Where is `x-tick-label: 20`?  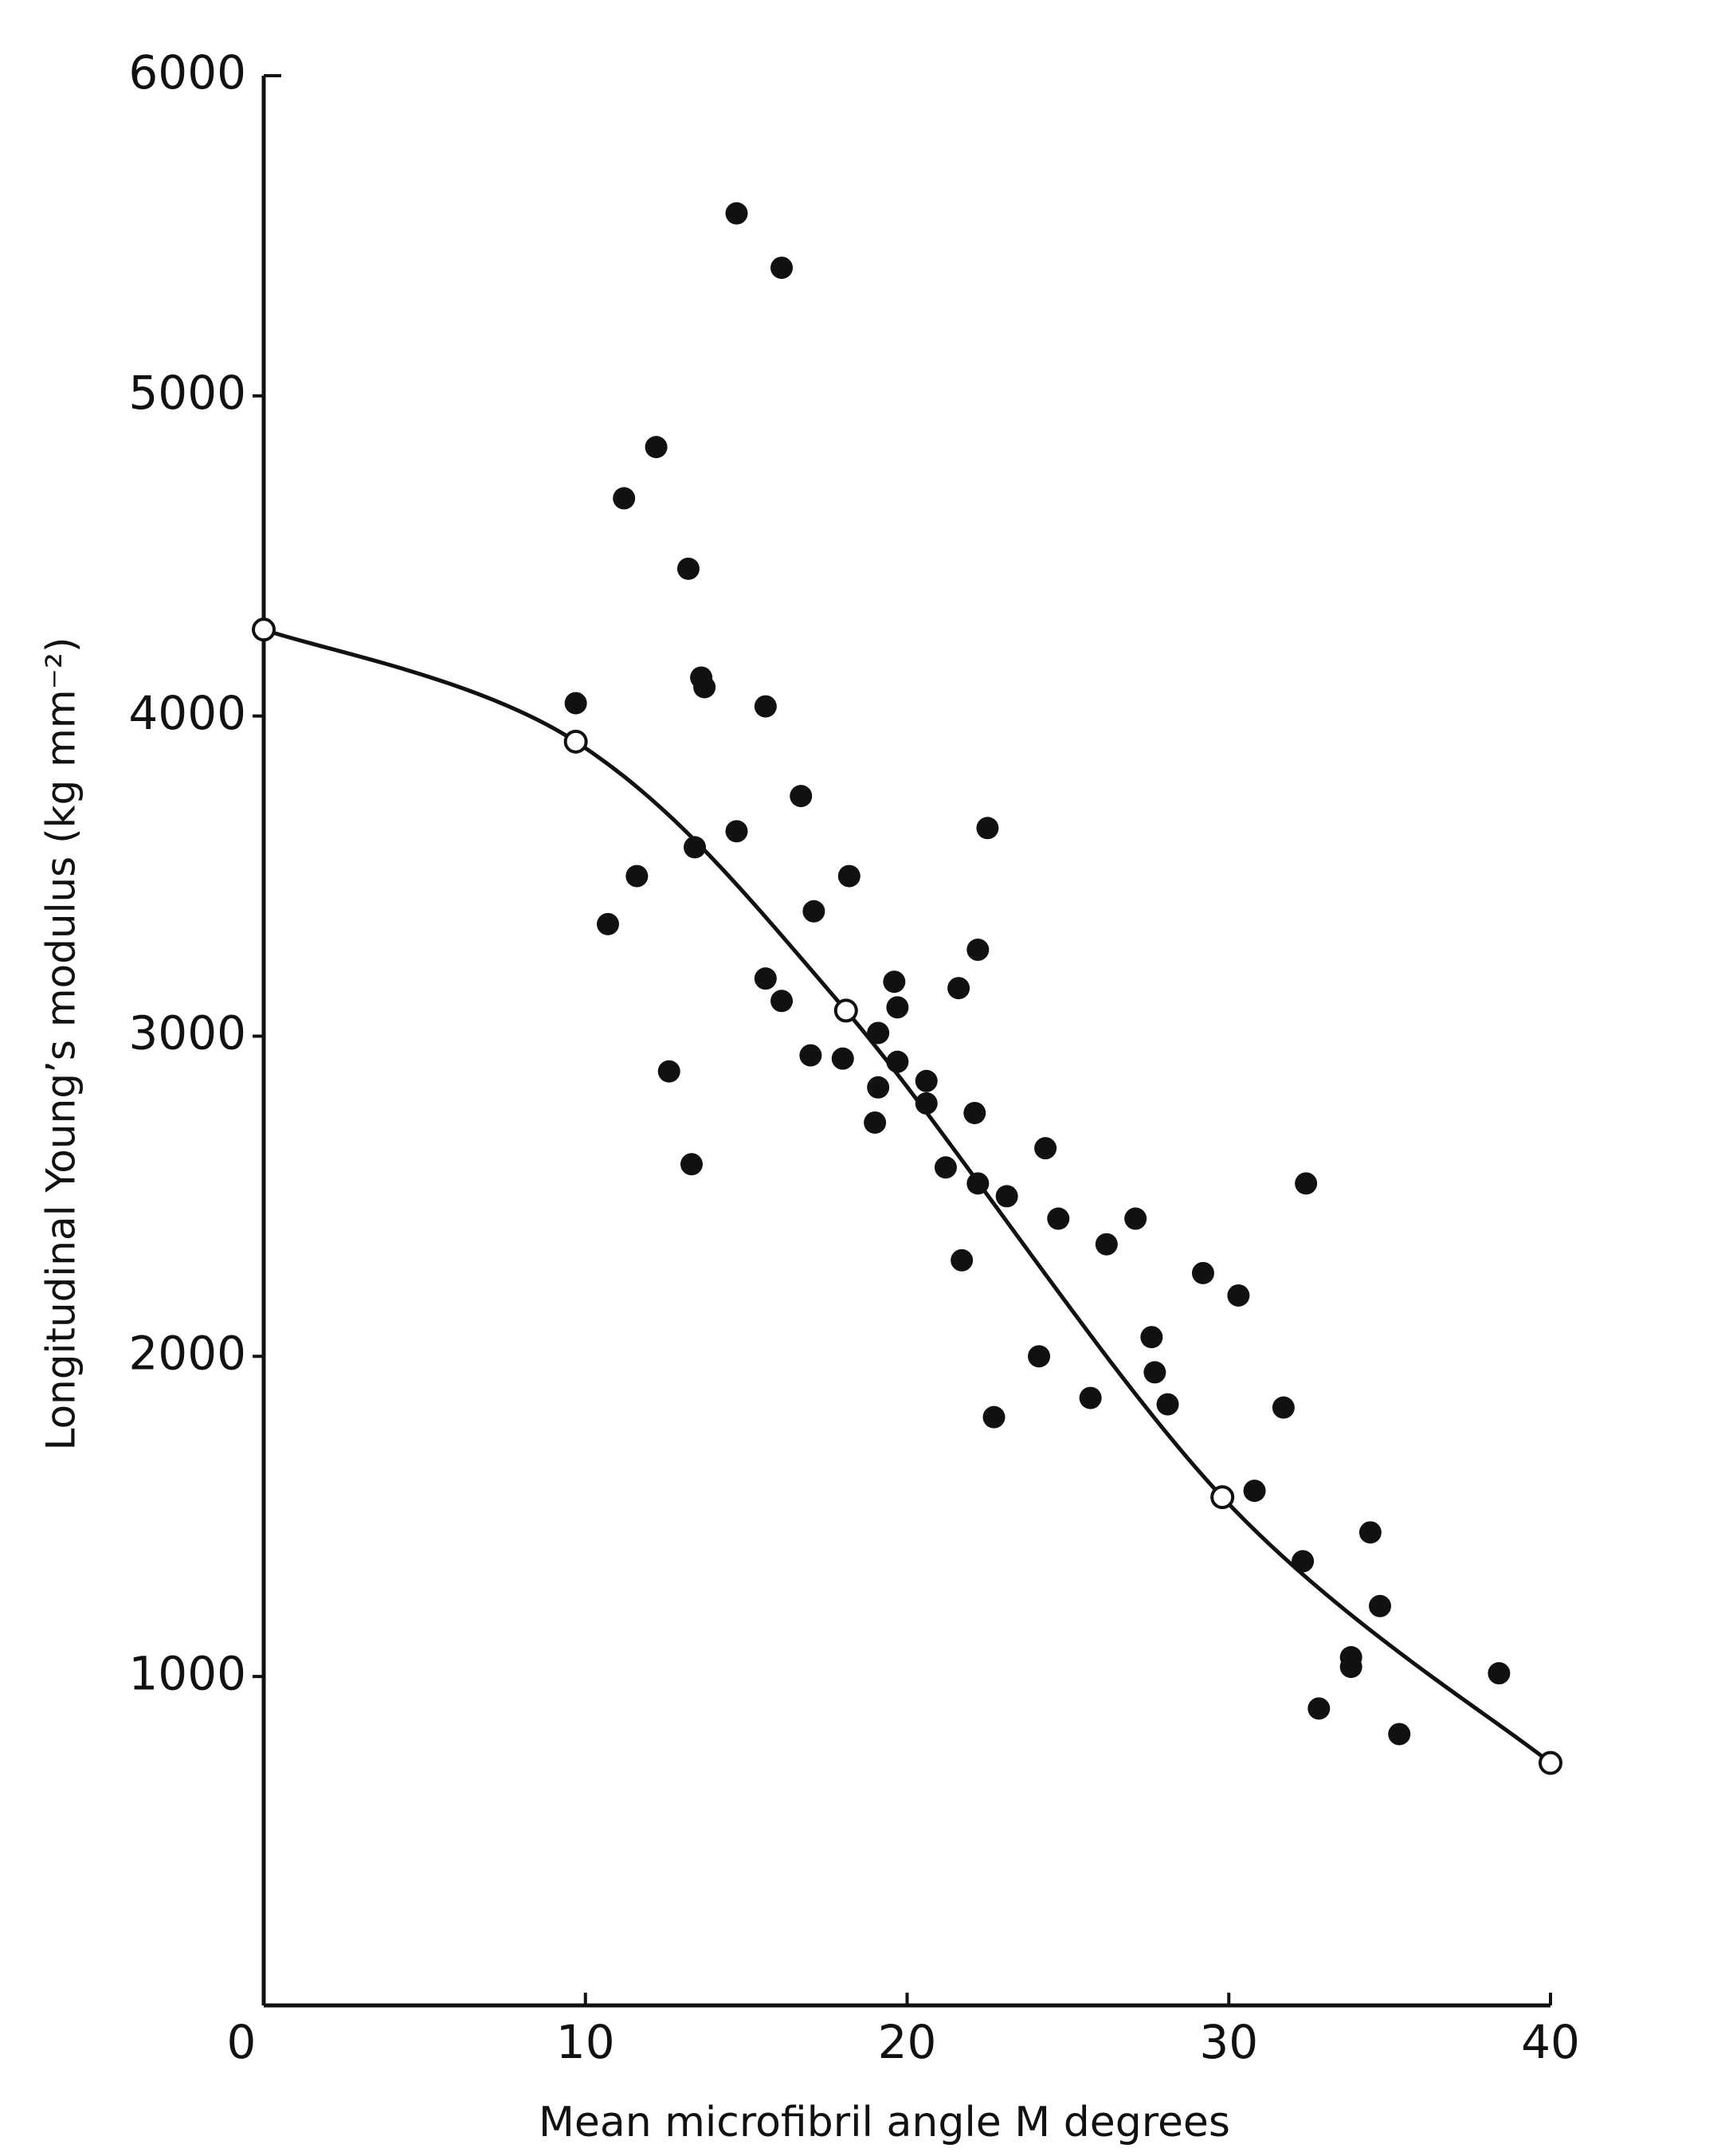 x-tick-label: 20 is located at coordinates (908, 2042).